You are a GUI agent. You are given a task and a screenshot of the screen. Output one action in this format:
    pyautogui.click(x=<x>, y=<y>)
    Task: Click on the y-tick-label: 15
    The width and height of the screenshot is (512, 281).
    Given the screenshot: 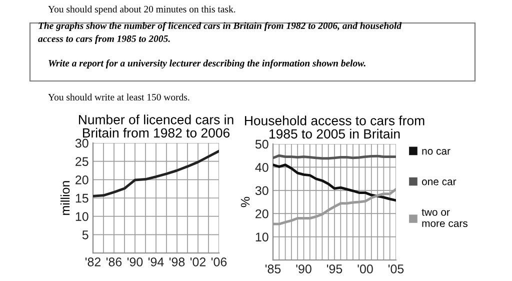 What is the action you would take?
    pyautogui.click(x=82, y=198)
    